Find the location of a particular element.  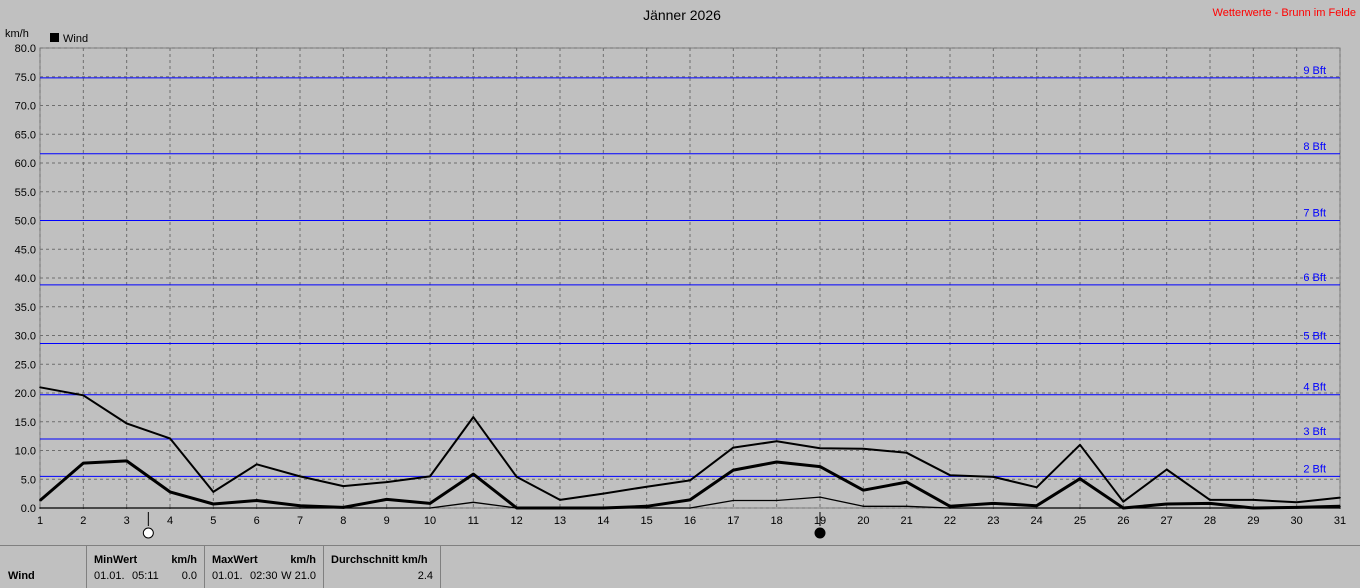

y-tick-label: 35.0 is located at coordinates (25, 308).